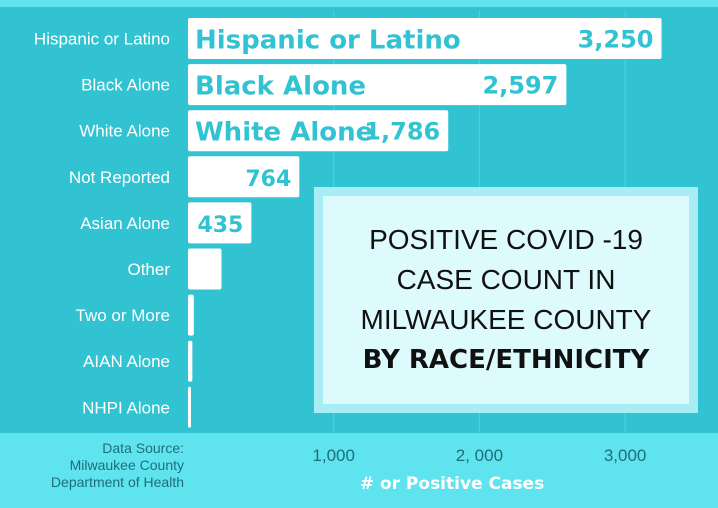 This screenshot has width=718, height=508. What do you see at coordinates (125, 85) in the screenshot?
I see `category-label: Black Alone` at bounding box center [125, 85].